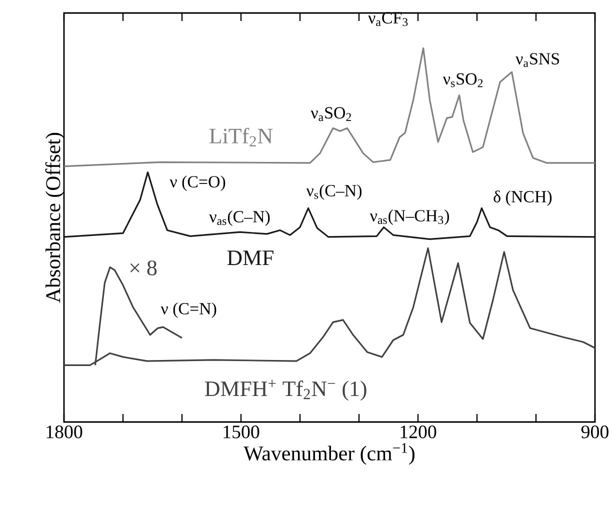 The image size is (612, 512). What do you see at coordinates (330, 114) in the screenshot?
I see `annotation: ν$_{a}$SO$_{2}$` at bounding box center [330, 114].